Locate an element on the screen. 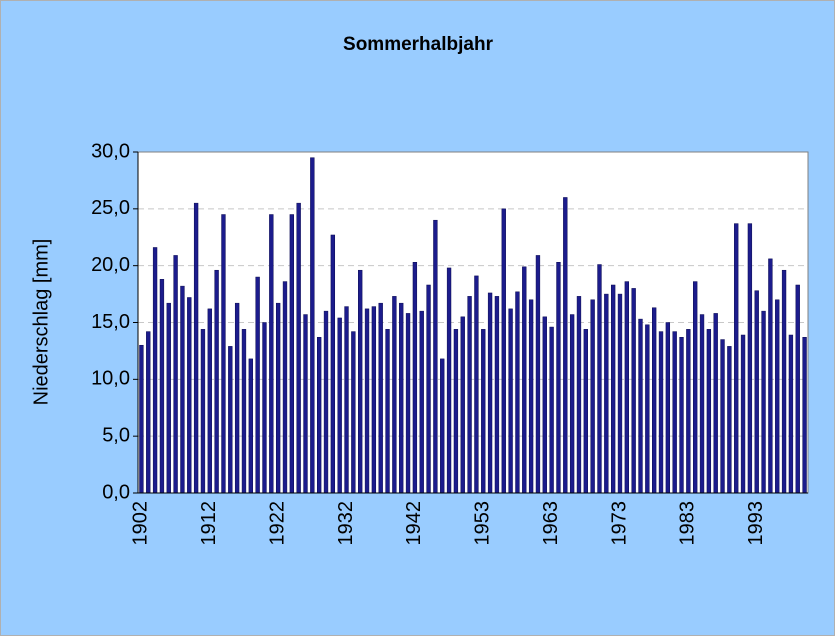 This screenshot has width=835, height=641. x-tick-label: 1973 is located at coordinates (619, 523).